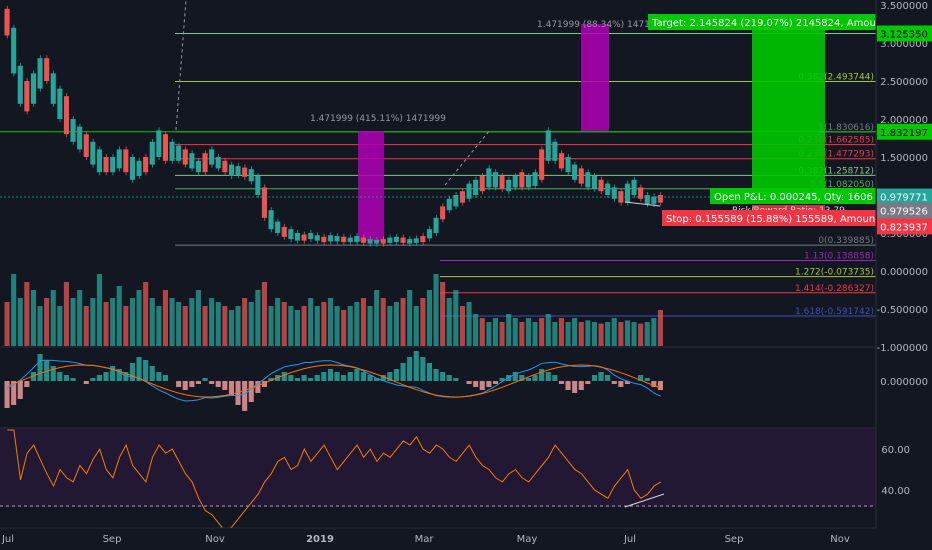 The image size is (932, 550). What do you see at coordinates (834, 273) in the screenshot?
I see `fib-label: 1.272(-0.073735)` at bounding box center [834, 273].